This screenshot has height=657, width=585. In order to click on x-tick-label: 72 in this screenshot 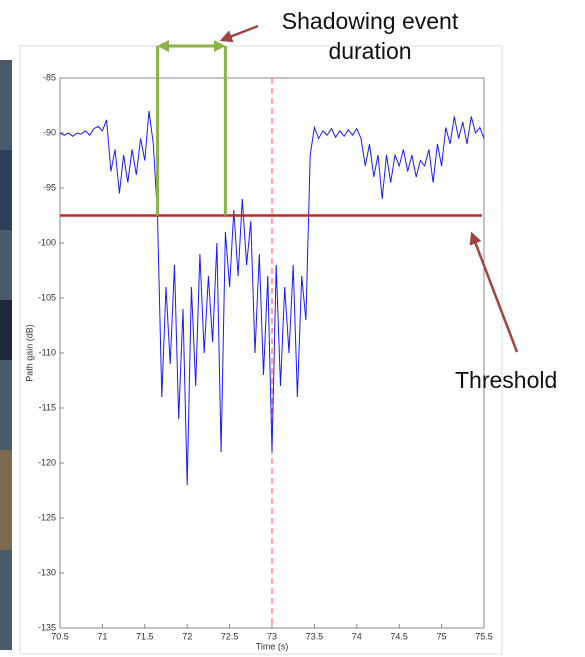, I will do `click(187, 636)`.